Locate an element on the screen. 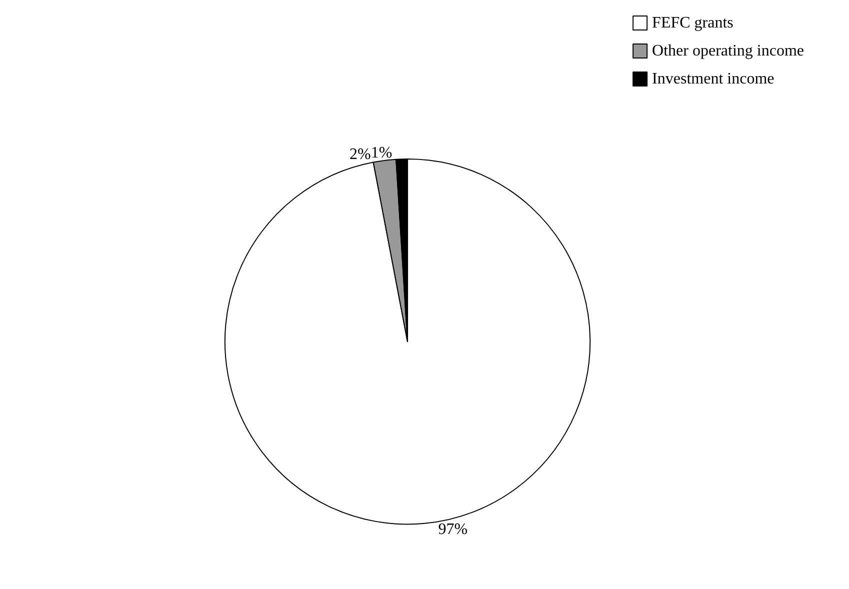 This screenshot has height=589, width=849. legend-label: FEFC grants is located at coordinates (693, 23).